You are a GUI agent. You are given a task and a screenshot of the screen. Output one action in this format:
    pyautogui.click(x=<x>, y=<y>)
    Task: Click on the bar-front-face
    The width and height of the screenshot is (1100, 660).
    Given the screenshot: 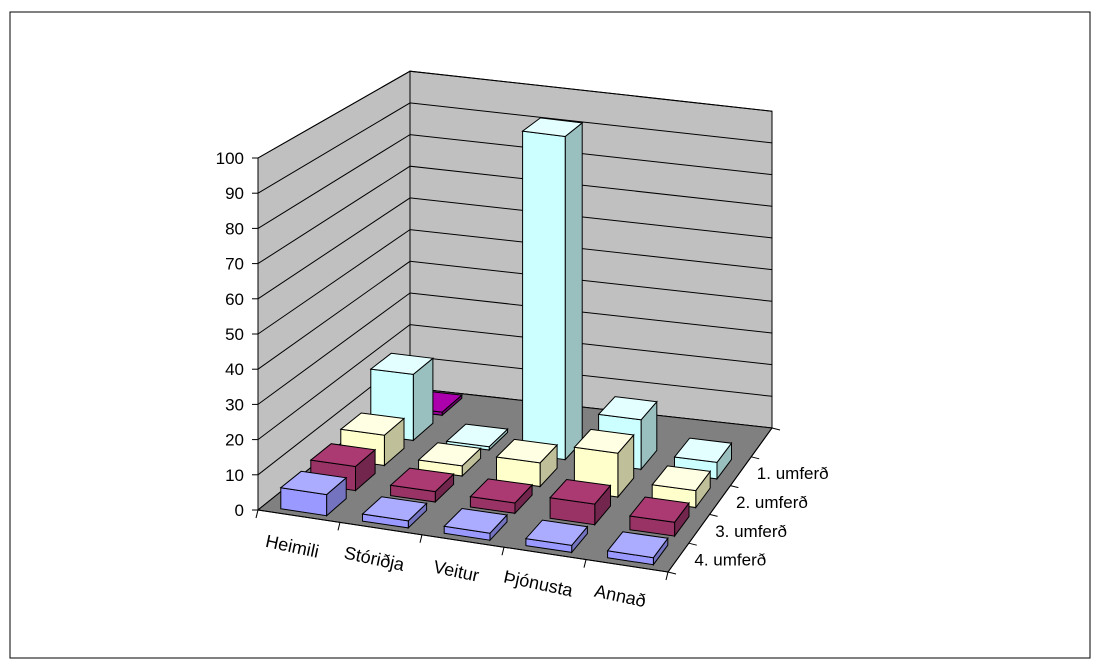 What is the action you would take?
    pyautogui.click(x=544, y=295)
    